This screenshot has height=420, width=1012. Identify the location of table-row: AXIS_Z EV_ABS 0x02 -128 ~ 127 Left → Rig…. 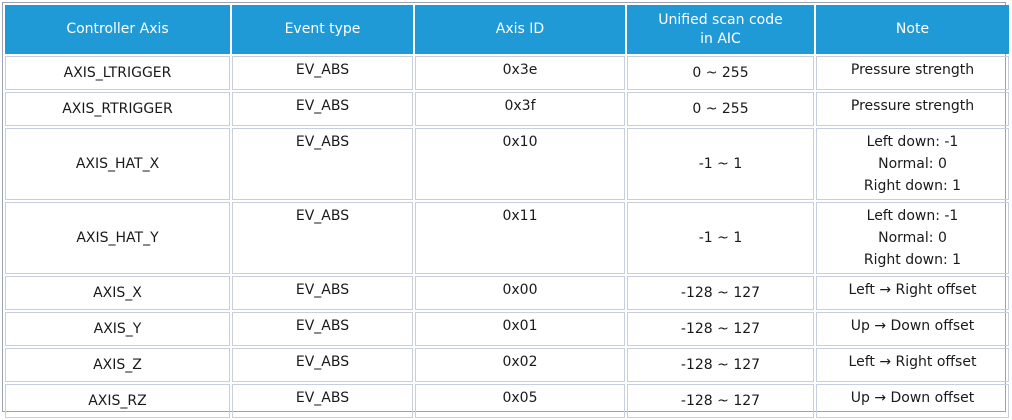
(507, 365).